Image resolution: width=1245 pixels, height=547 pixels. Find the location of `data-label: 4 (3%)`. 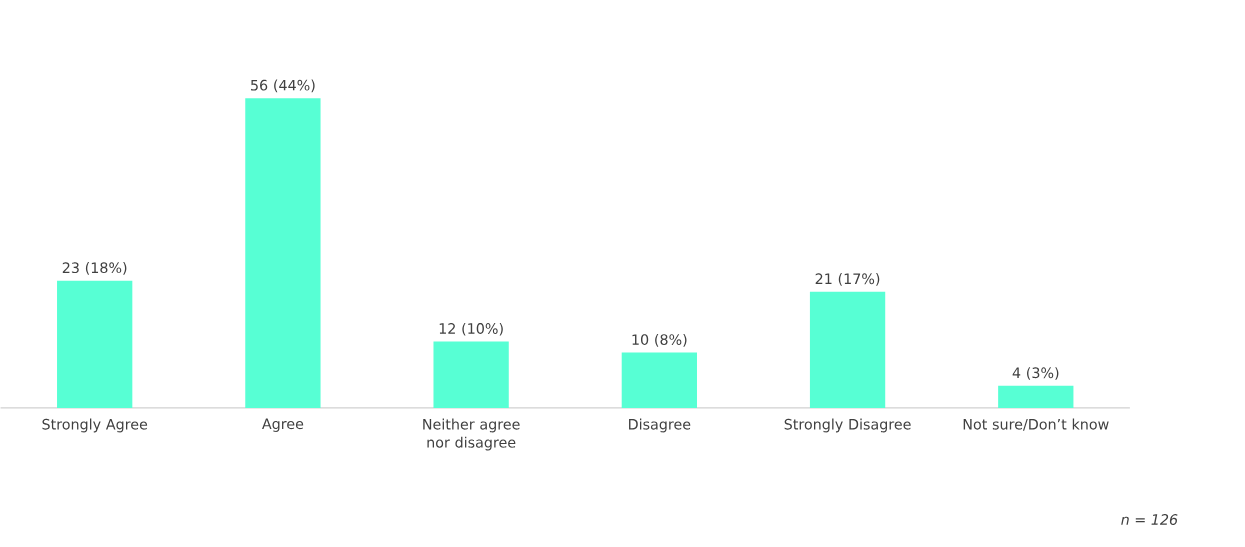

data-label: 4 (3%) is located at coordinates (1035, 373).